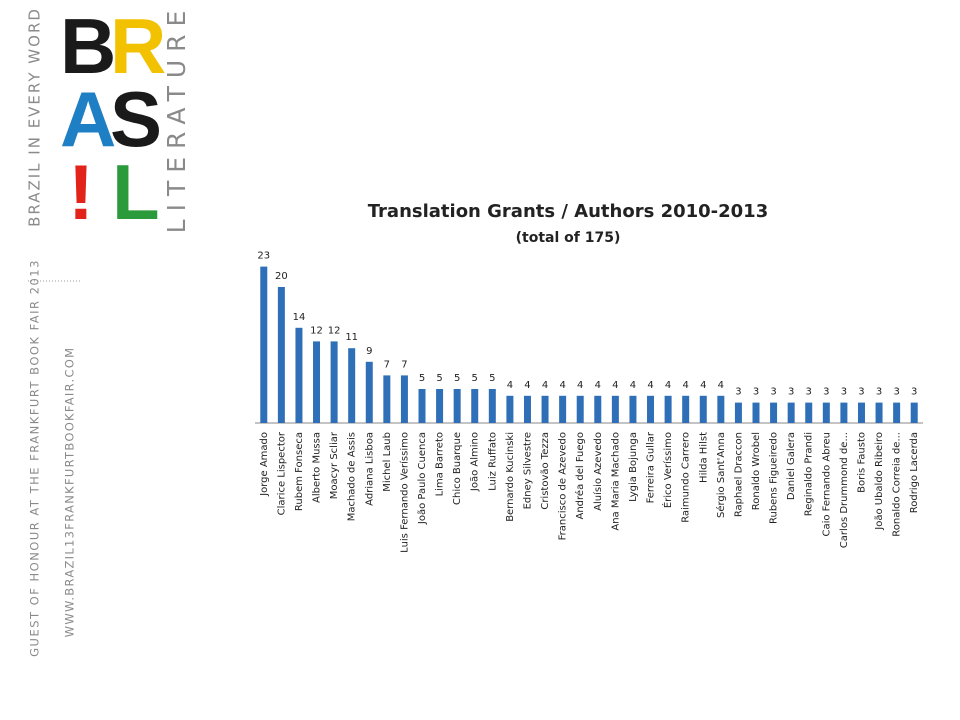 Image resolution: width=960 pixels, height=720 pixels. What do you see at coordinates (738, 474) in the screenshot?
I see `x-tick-label: Raphael Draccon` at bounding box center [738, 474].